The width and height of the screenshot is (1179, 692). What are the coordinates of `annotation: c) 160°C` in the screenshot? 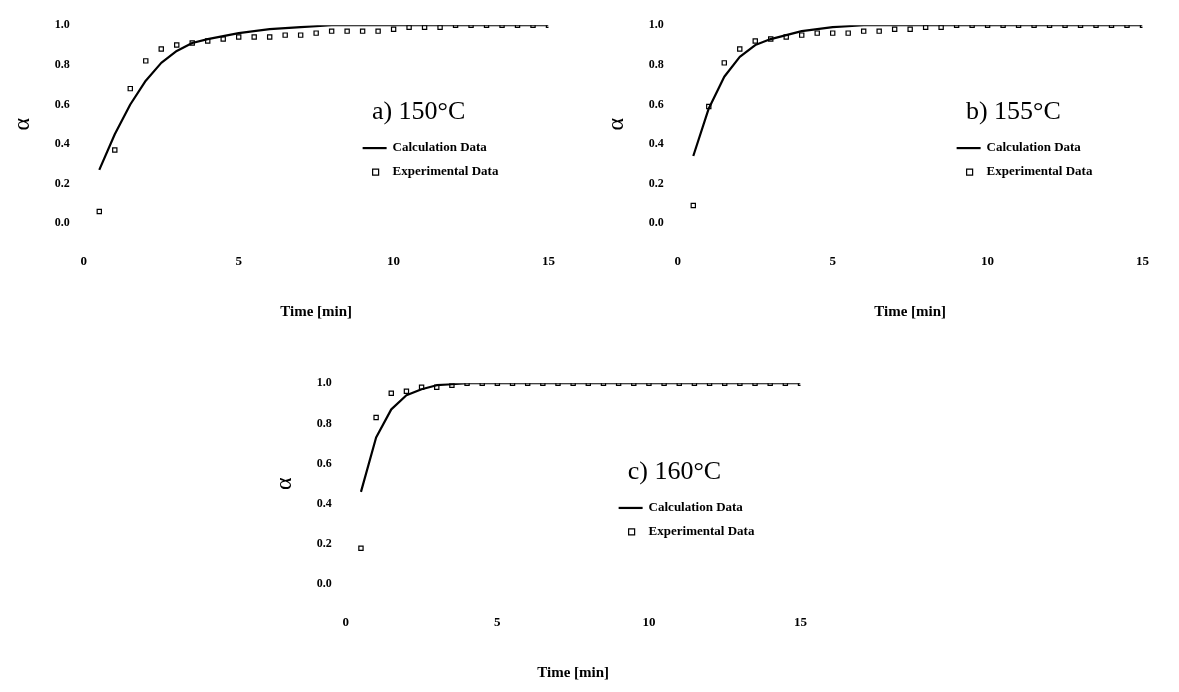 It's located at (674, 470).